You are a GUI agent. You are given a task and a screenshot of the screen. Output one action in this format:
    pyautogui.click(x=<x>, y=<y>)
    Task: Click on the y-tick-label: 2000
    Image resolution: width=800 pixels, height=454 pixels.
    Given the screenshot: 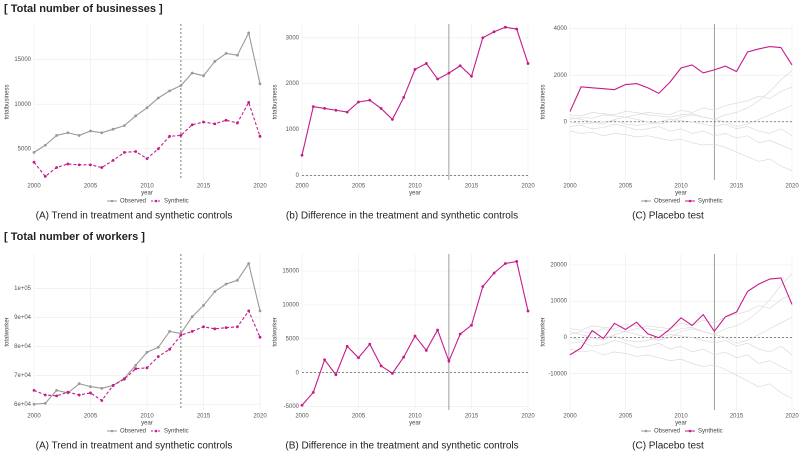 What is the action you would take?
    pyautogui.click(x=293, y=84)
    